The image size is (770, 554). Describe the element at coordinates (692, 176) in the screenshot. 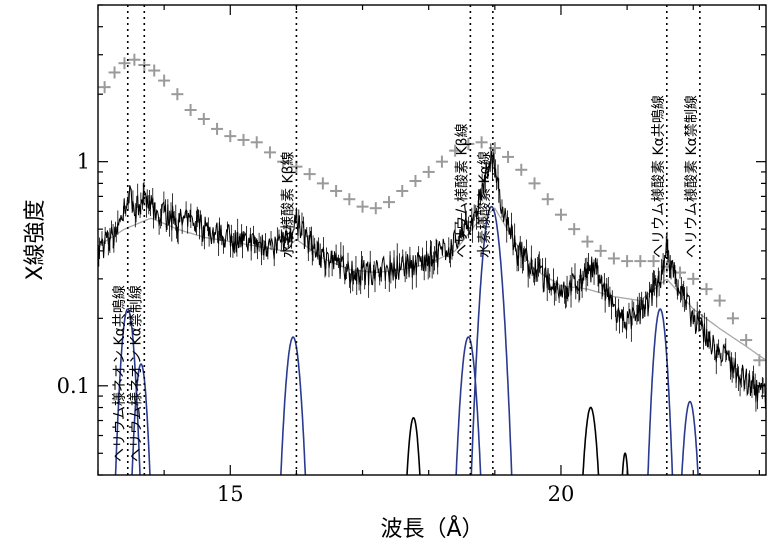

I see `line-marker-label: ヘリウム様酸素 Kα禁制線` at that location.